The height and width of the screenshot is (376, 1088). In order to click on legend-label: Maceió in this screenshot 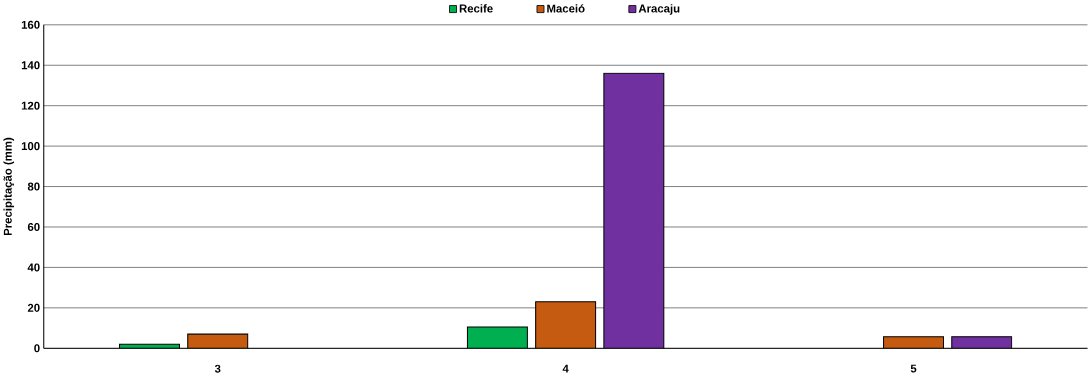, I will do `click(566, 8)`.